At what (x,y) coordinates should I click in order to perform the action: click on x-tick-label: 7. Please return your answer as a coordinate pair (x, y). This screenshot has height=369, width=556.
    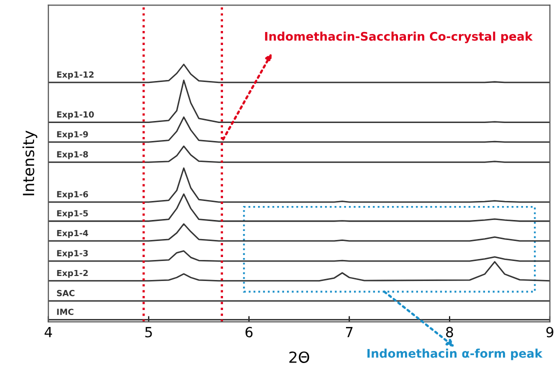
    Looking at the image, I should click on (349, 332).